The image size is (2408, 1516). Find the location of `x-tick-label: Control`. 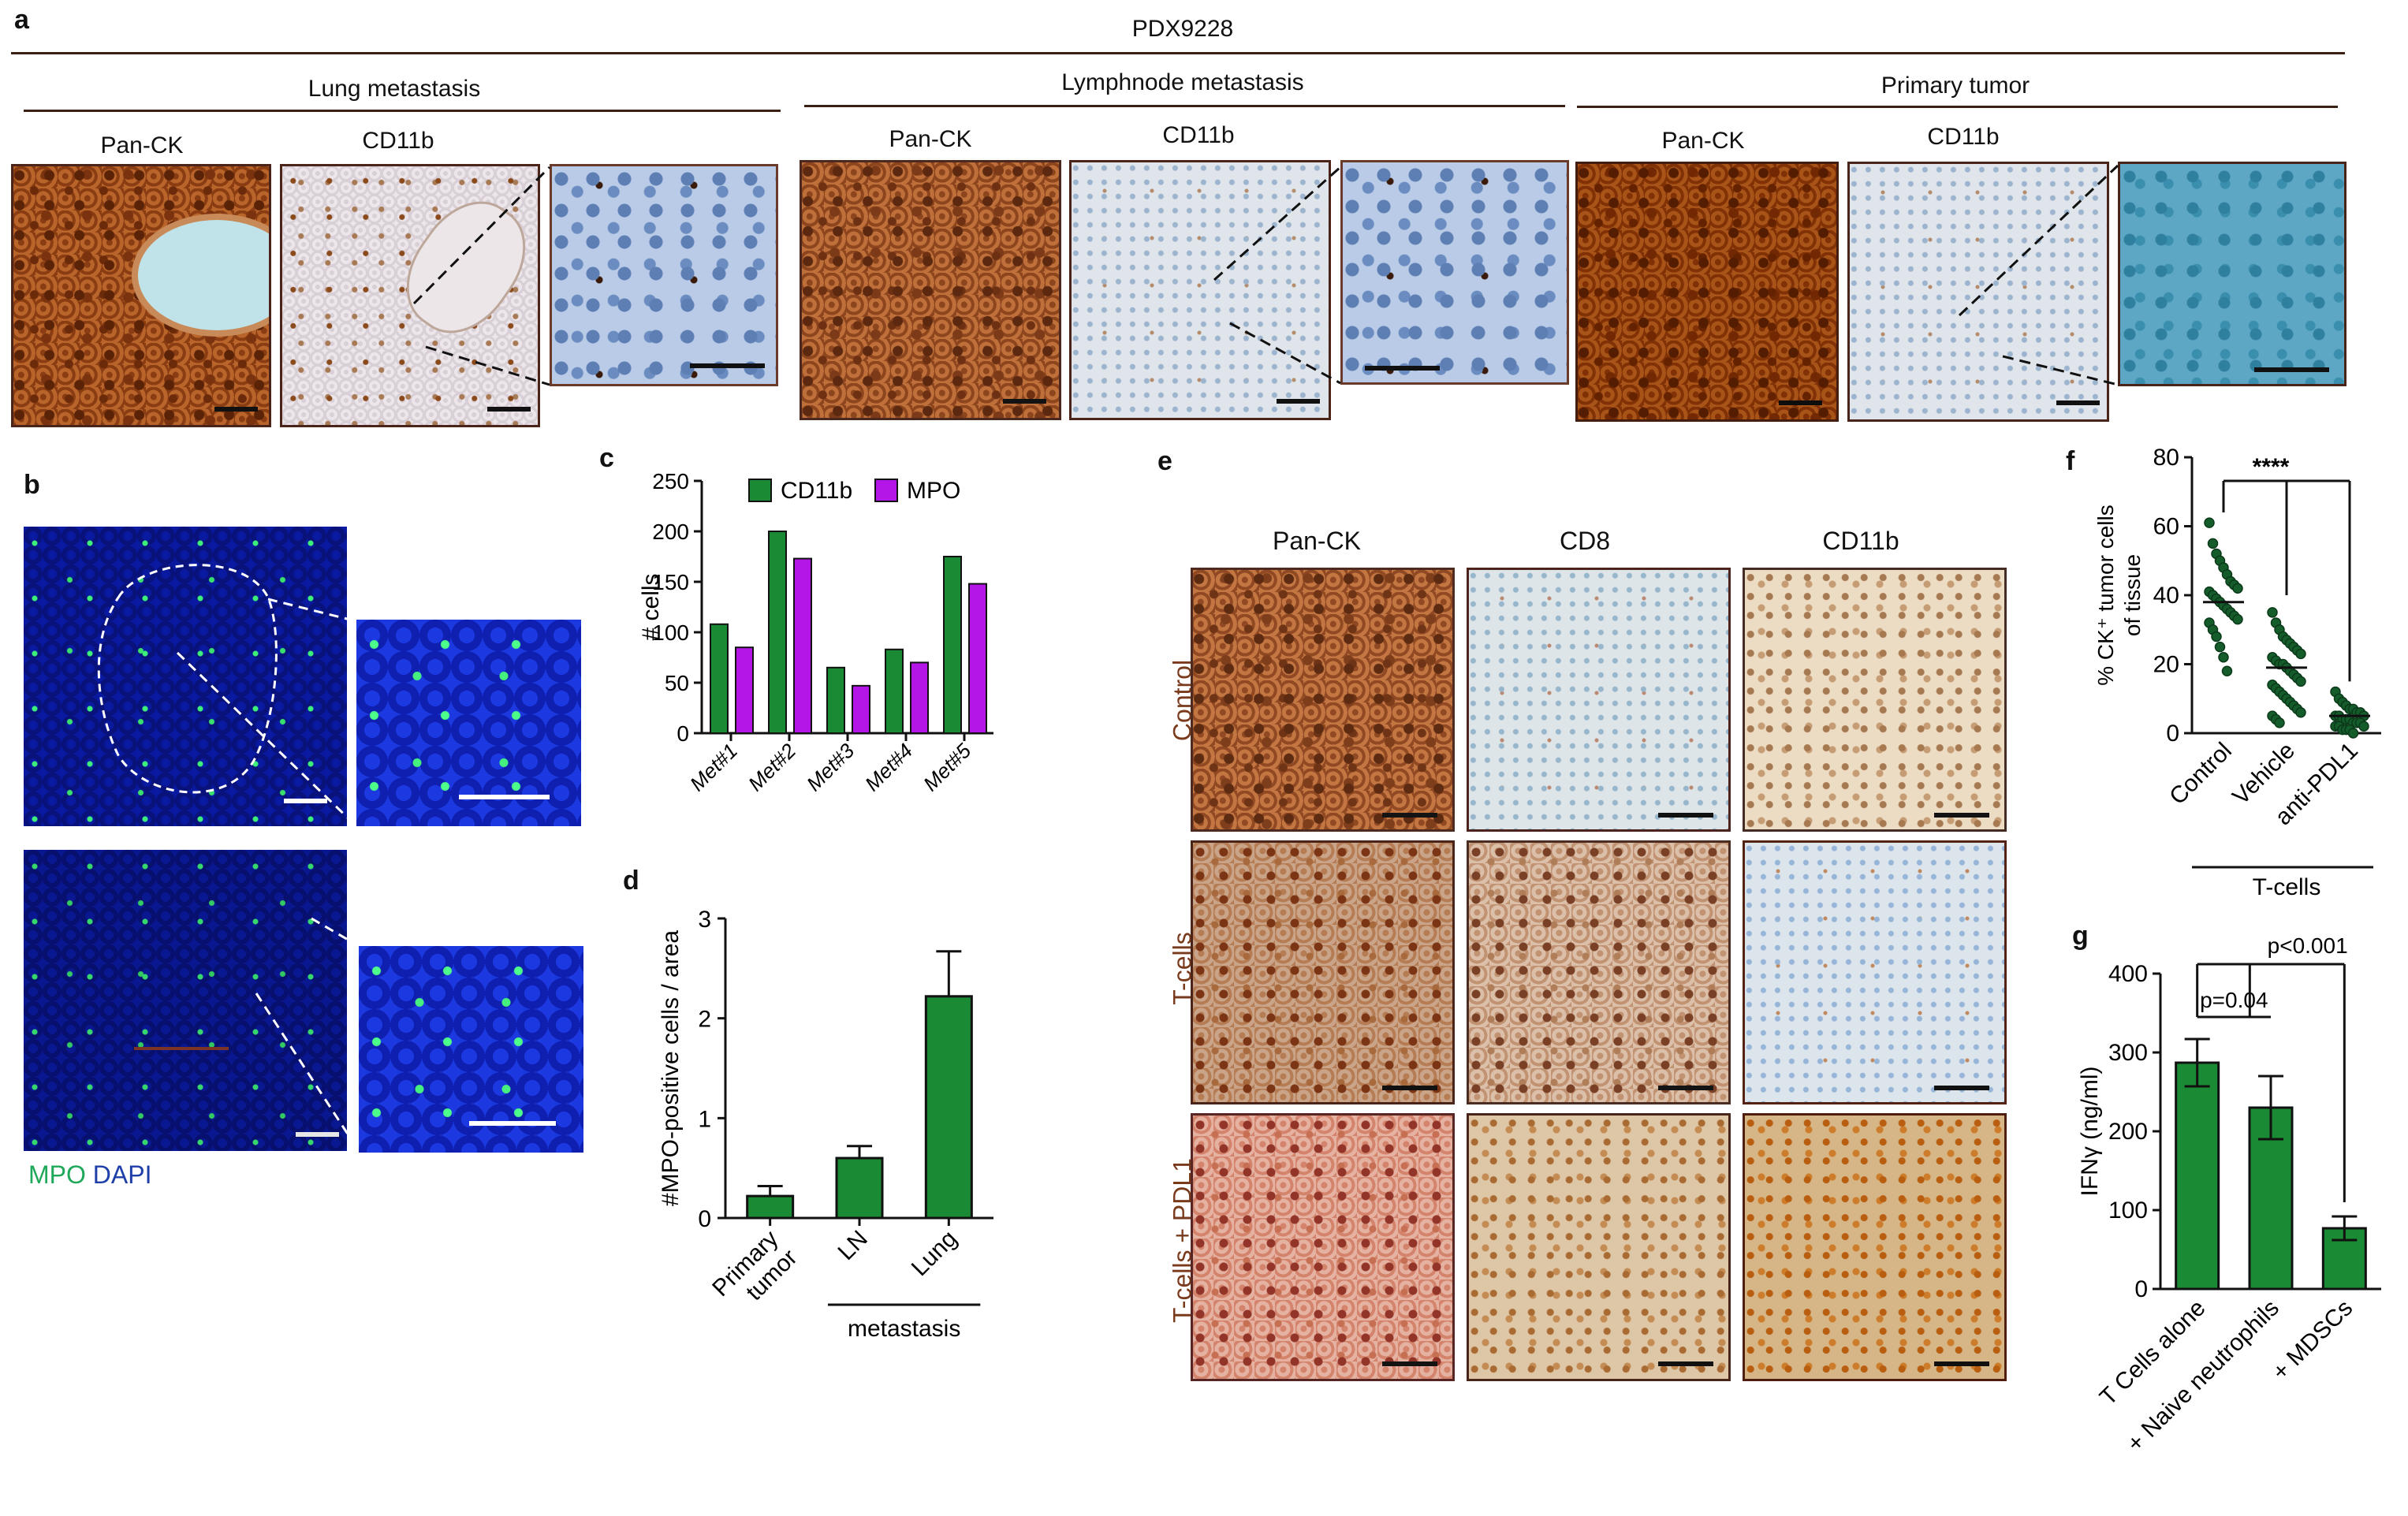

x-tick-label: Control is located at coordinates (2201, 774).